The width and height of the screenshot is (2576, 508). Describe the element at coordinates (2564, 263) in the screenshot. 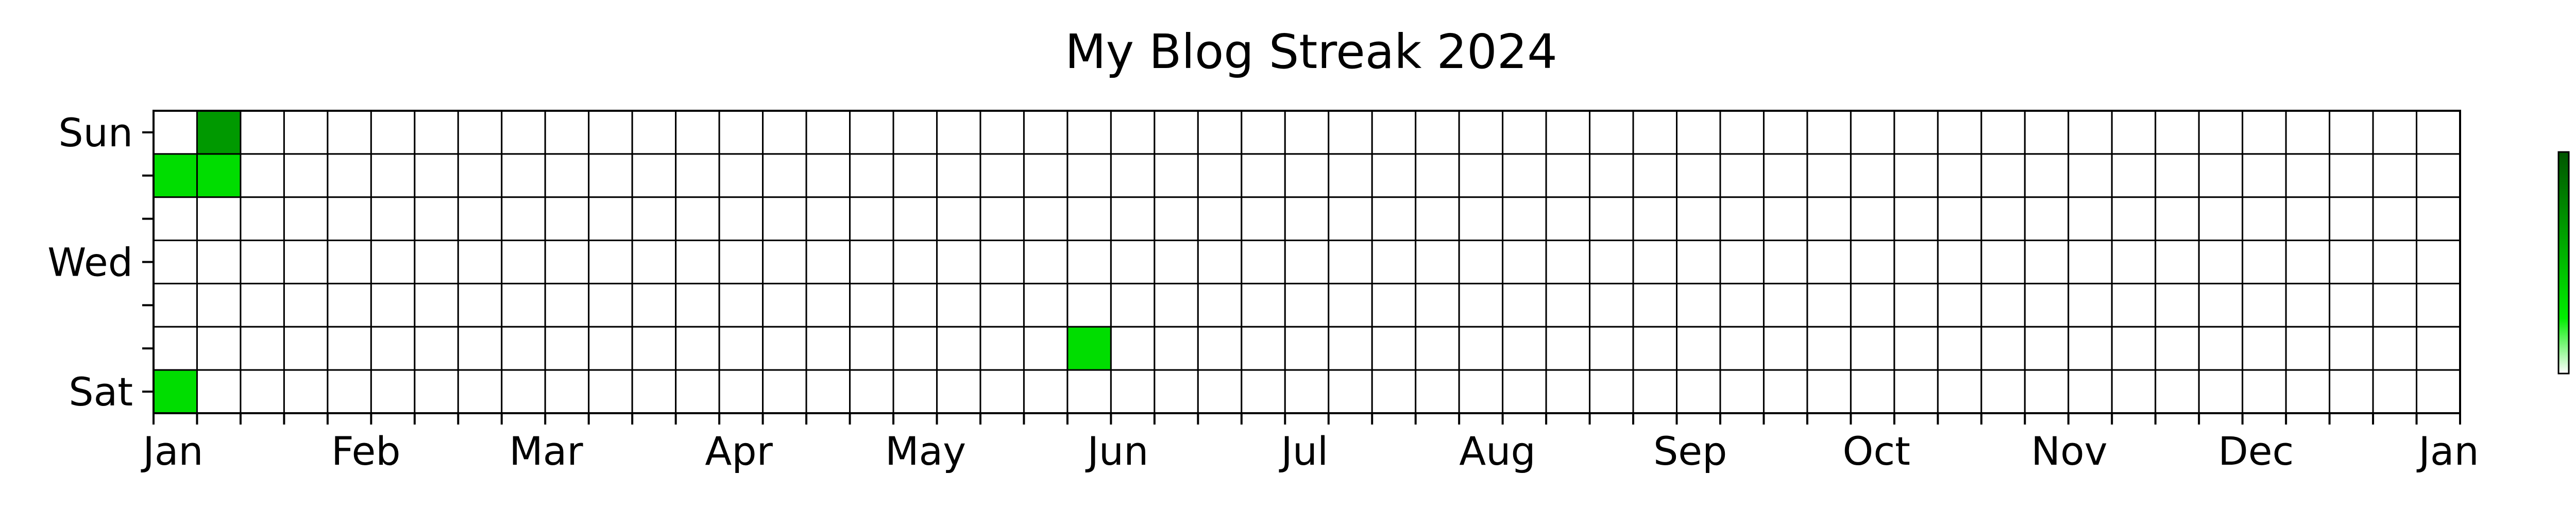

I see `legend-colorbar` at that location.